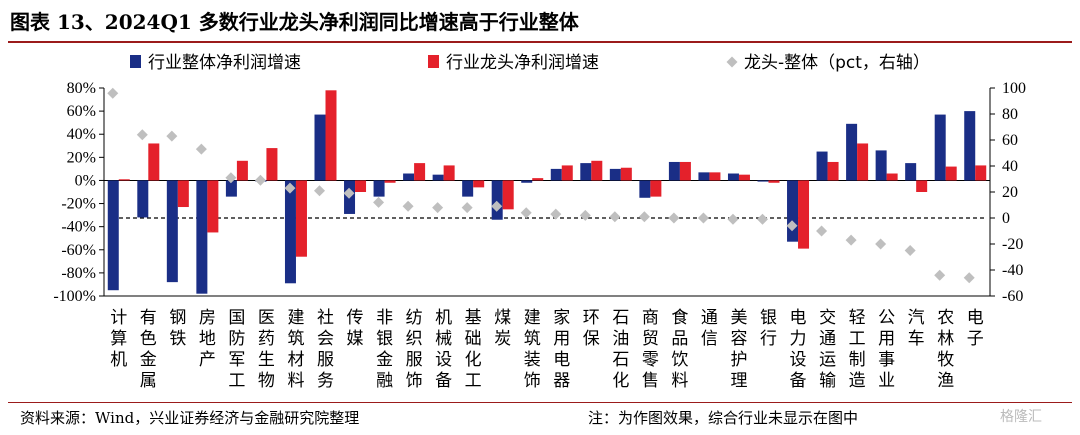 Image resolution: width=1080 pixels, height=435 pixels. I want to click on category-char: 饮, so click(679, 360).